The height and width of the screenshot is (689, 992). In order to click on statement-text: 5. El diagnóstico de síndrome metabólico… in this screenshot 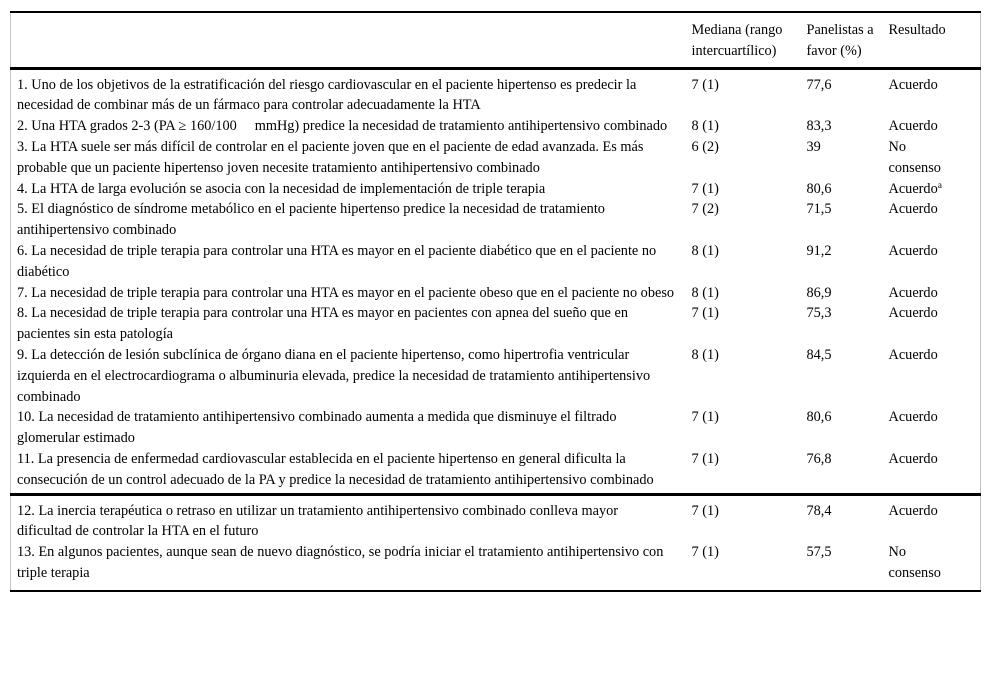, I will do `click(311, 220)`.